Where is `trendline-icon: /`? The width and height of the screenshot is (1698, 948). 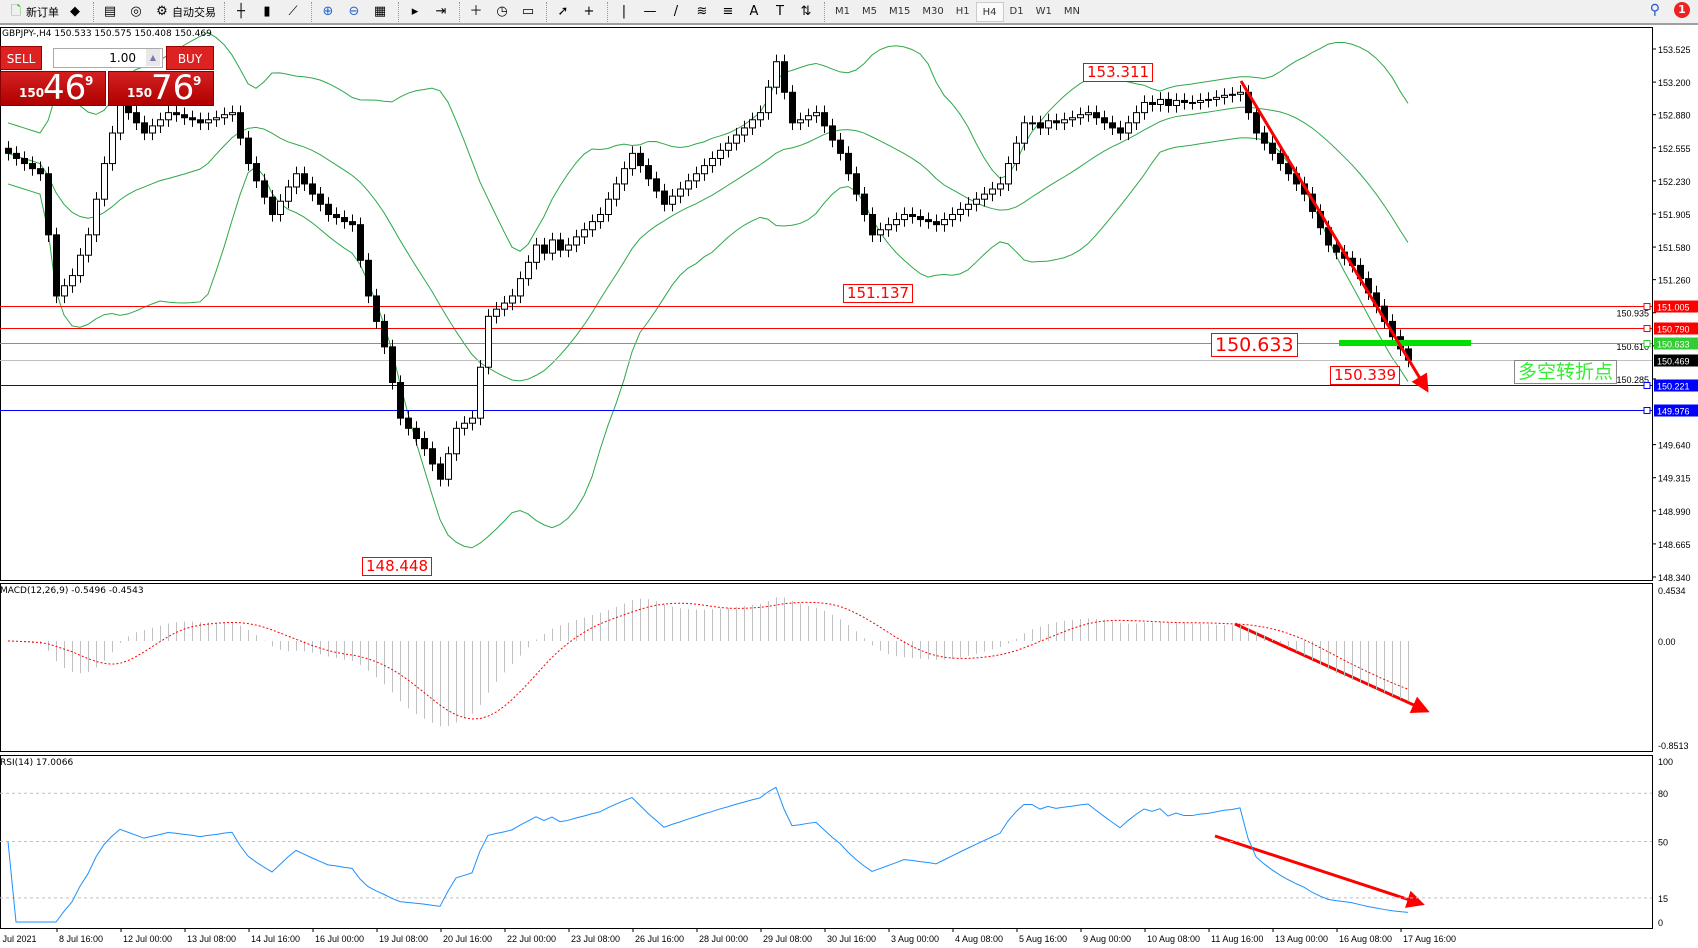
trendline-icon: / is located at coordinates (676, 11).